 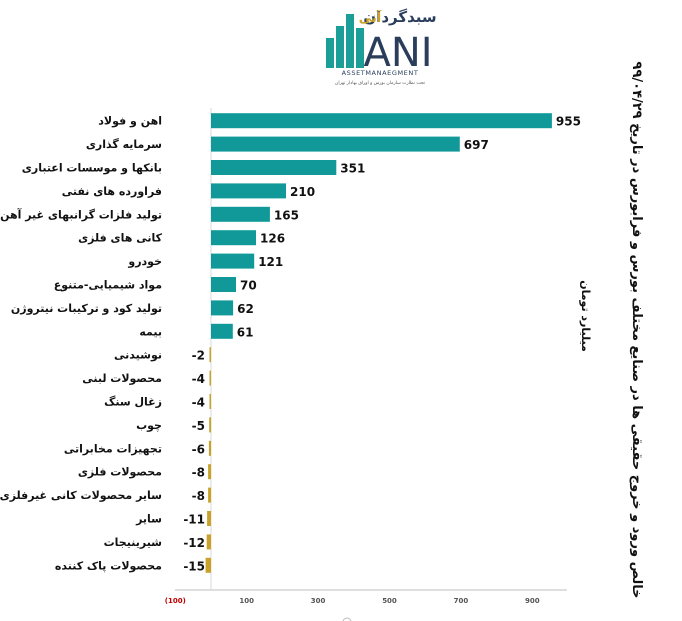 What do you see at coordinates (122, 378) in the screenshot?
I see `category-label: محصولات لبنی` at bounding box center [122, 378].